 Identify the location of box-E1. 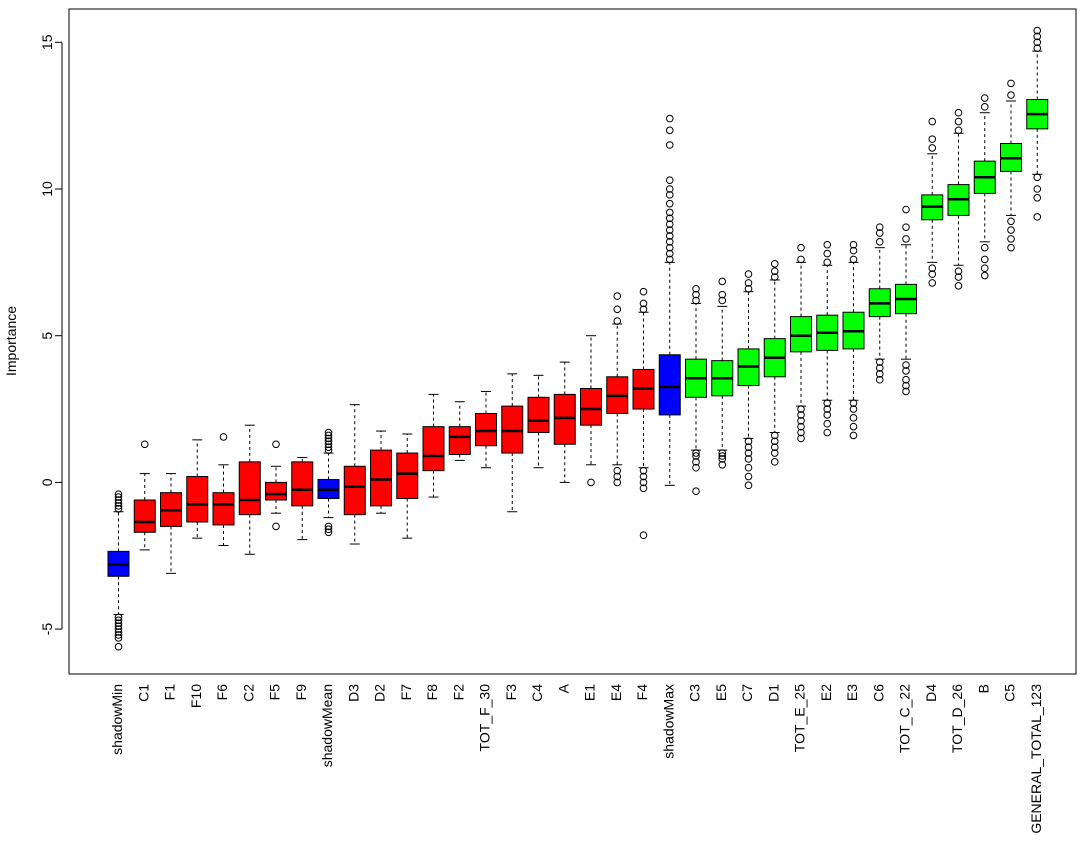
(591, 411).